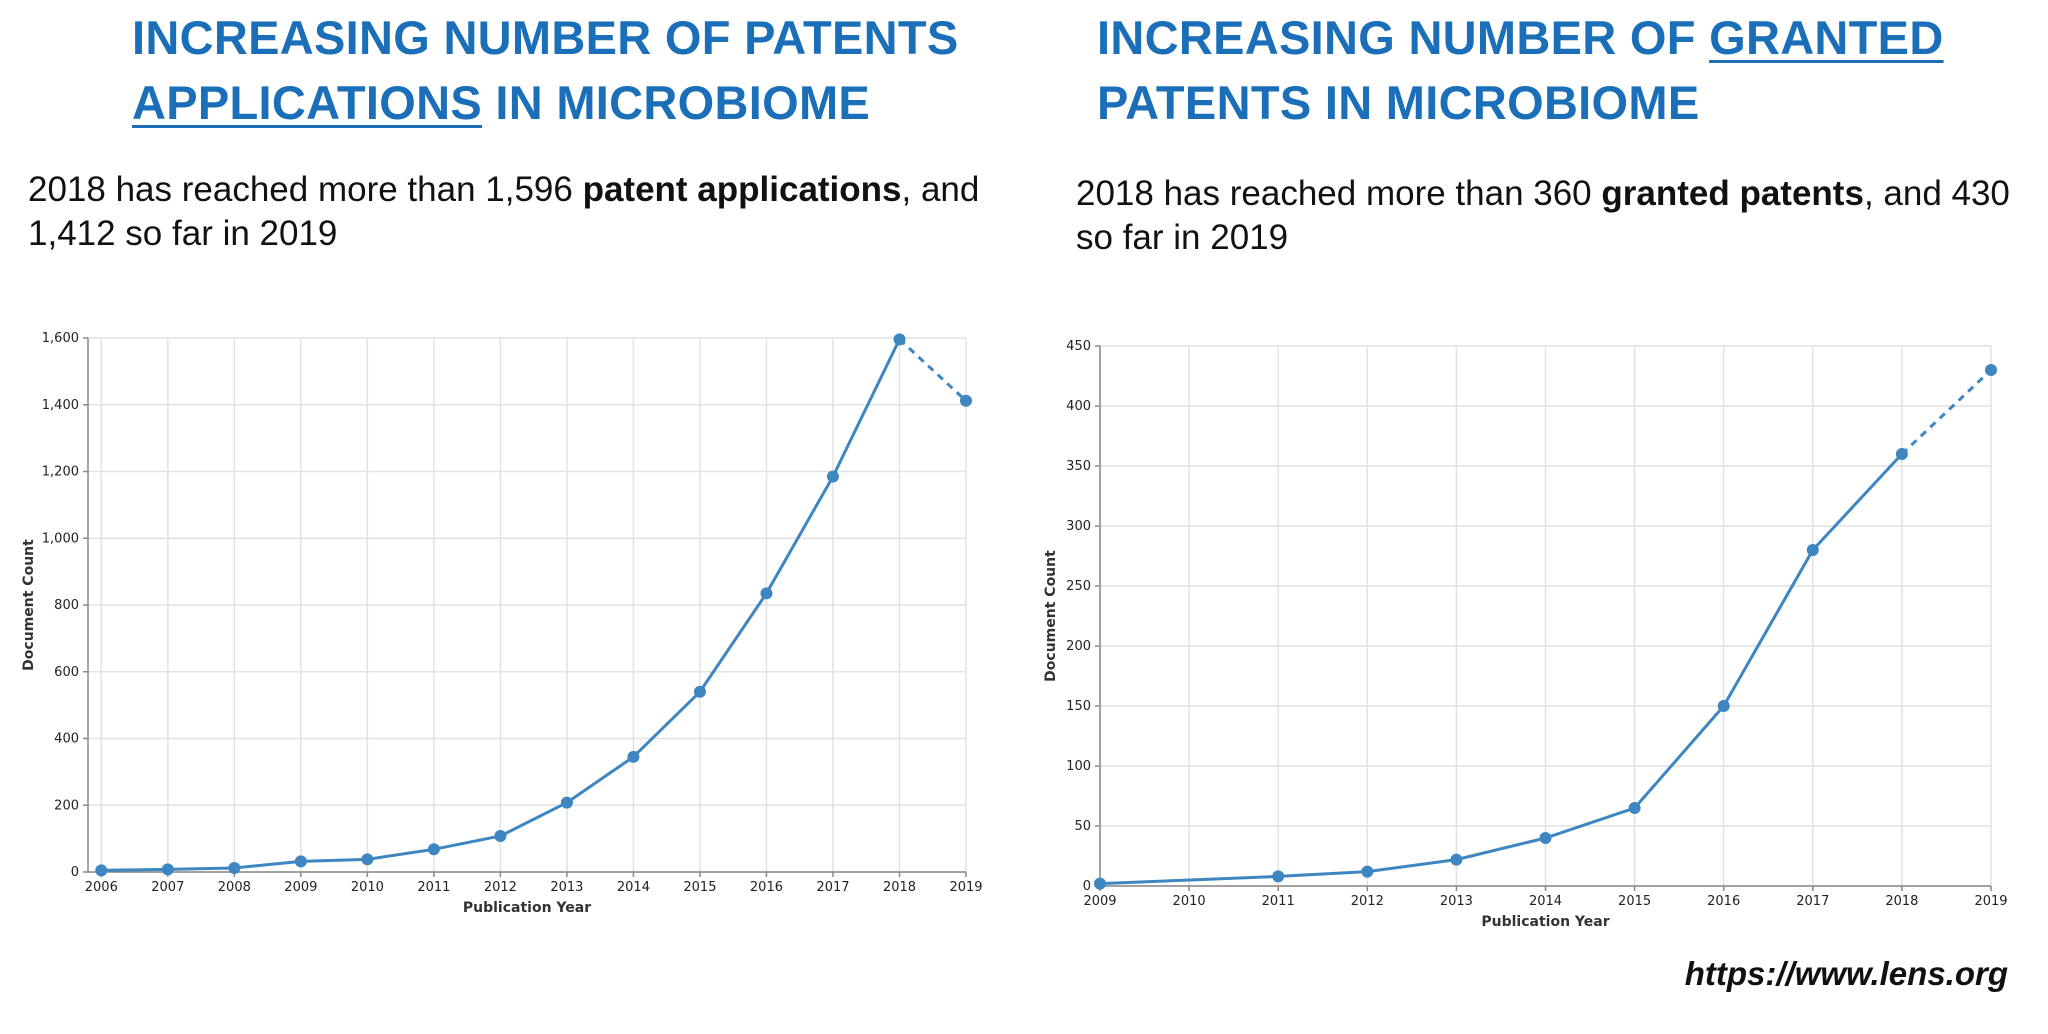  Describe the element at coordinates (1078, 766) in the screenshot. I see `y-tick-label: 100` at that location.